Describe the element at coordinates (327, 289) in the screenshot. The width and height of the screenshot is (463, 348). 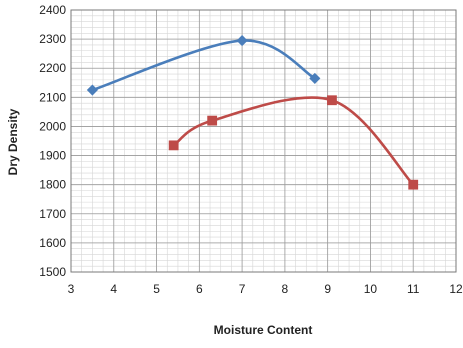
I see `x-tick-label: 9` at that location.